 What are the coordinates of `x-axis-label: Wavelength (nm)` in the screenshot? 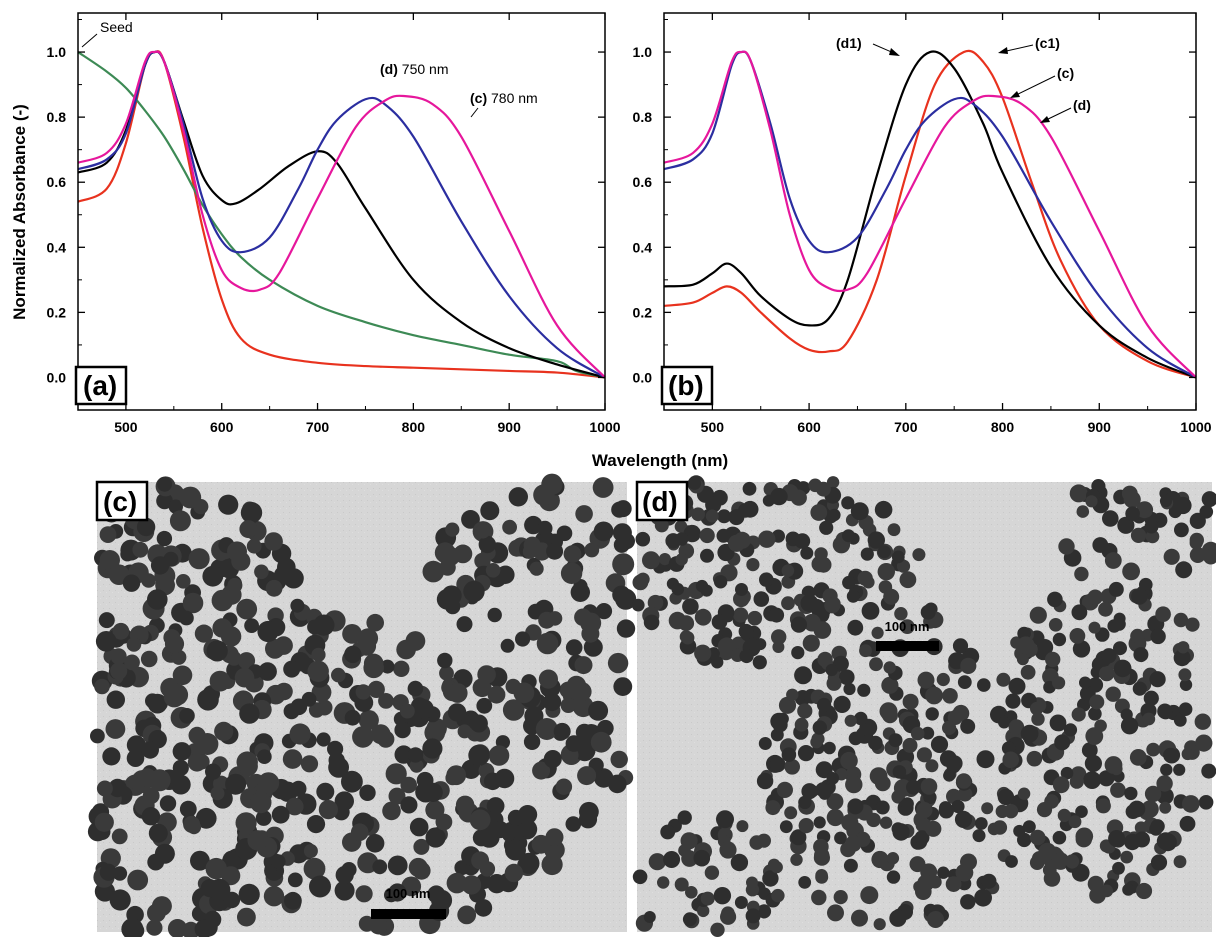 It's located at (660, 460).